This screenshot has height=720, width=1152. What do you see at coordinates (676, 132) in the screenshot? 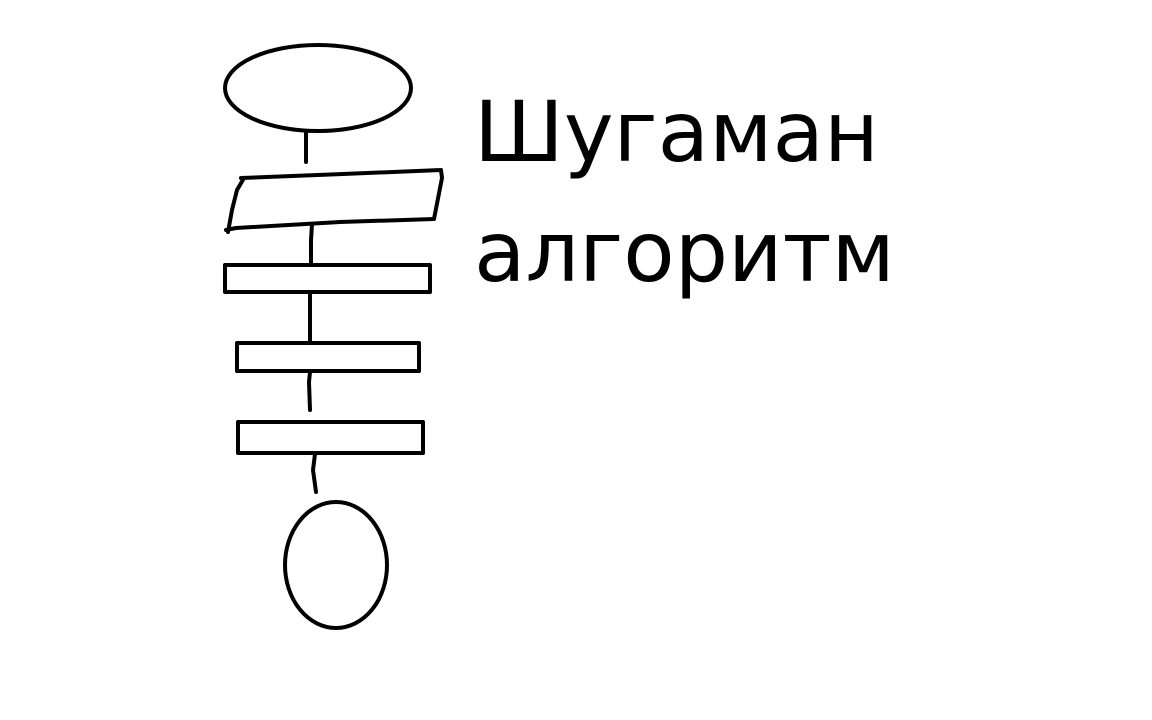
I see `title-line-1: Шугаман` at bounding box center [676, 132].